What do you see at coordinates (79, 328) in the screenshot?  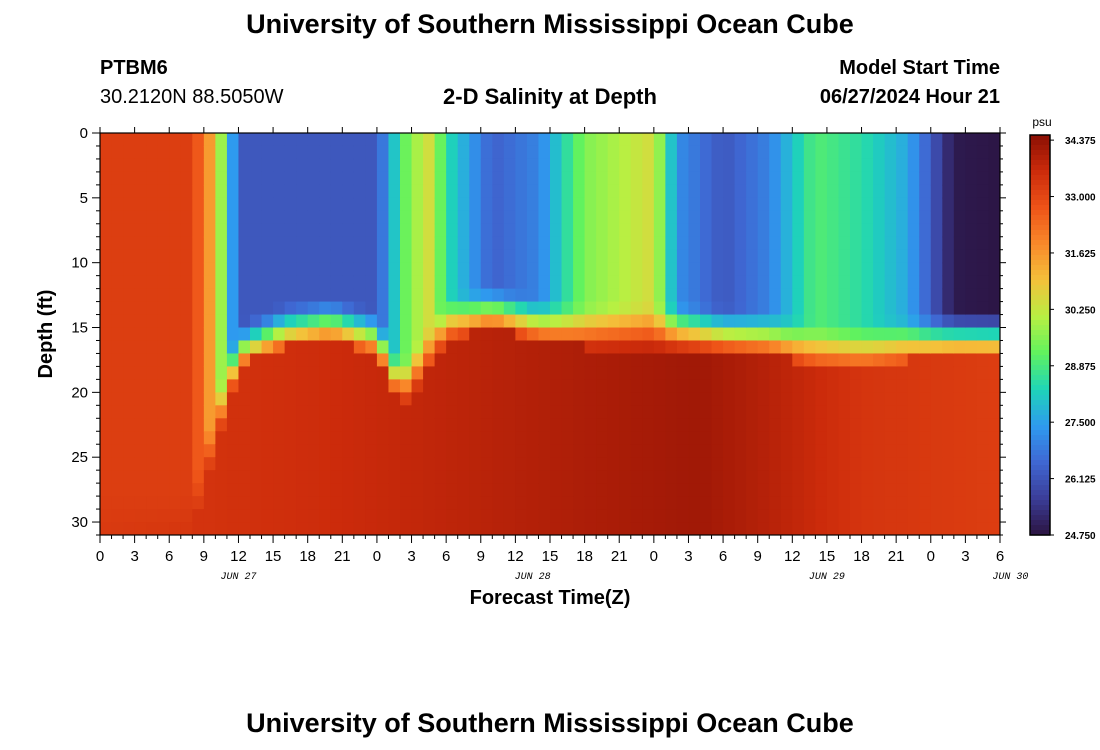 I see `y-tick-label: 15` at bounding box center [79, 328].